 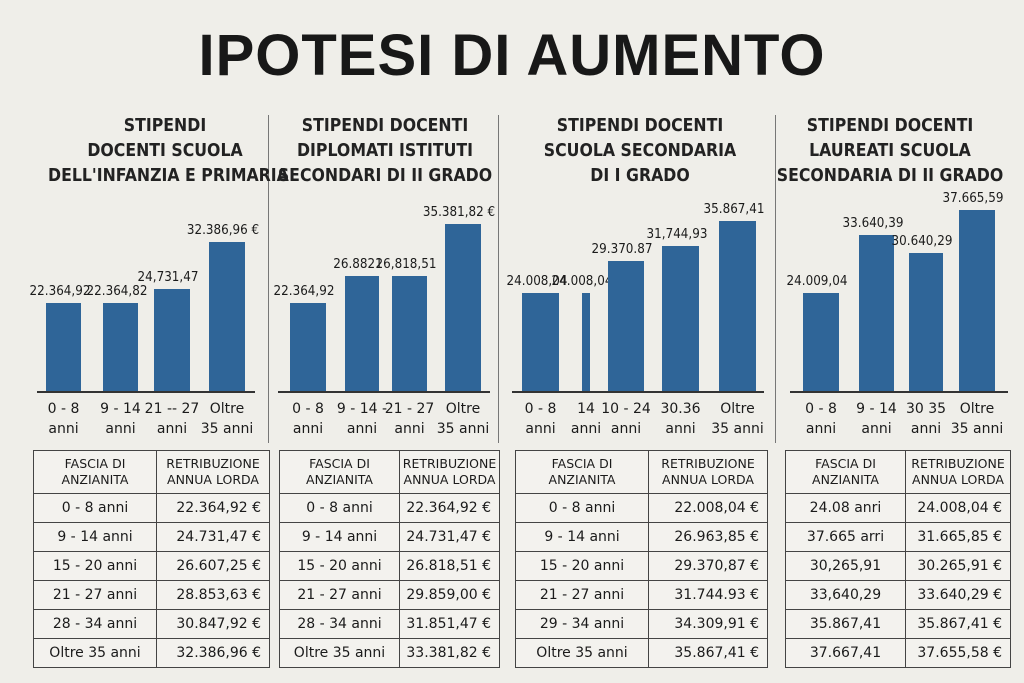 I want to click on bar-value-label: 37.665,59, so click(x=973, y=199).